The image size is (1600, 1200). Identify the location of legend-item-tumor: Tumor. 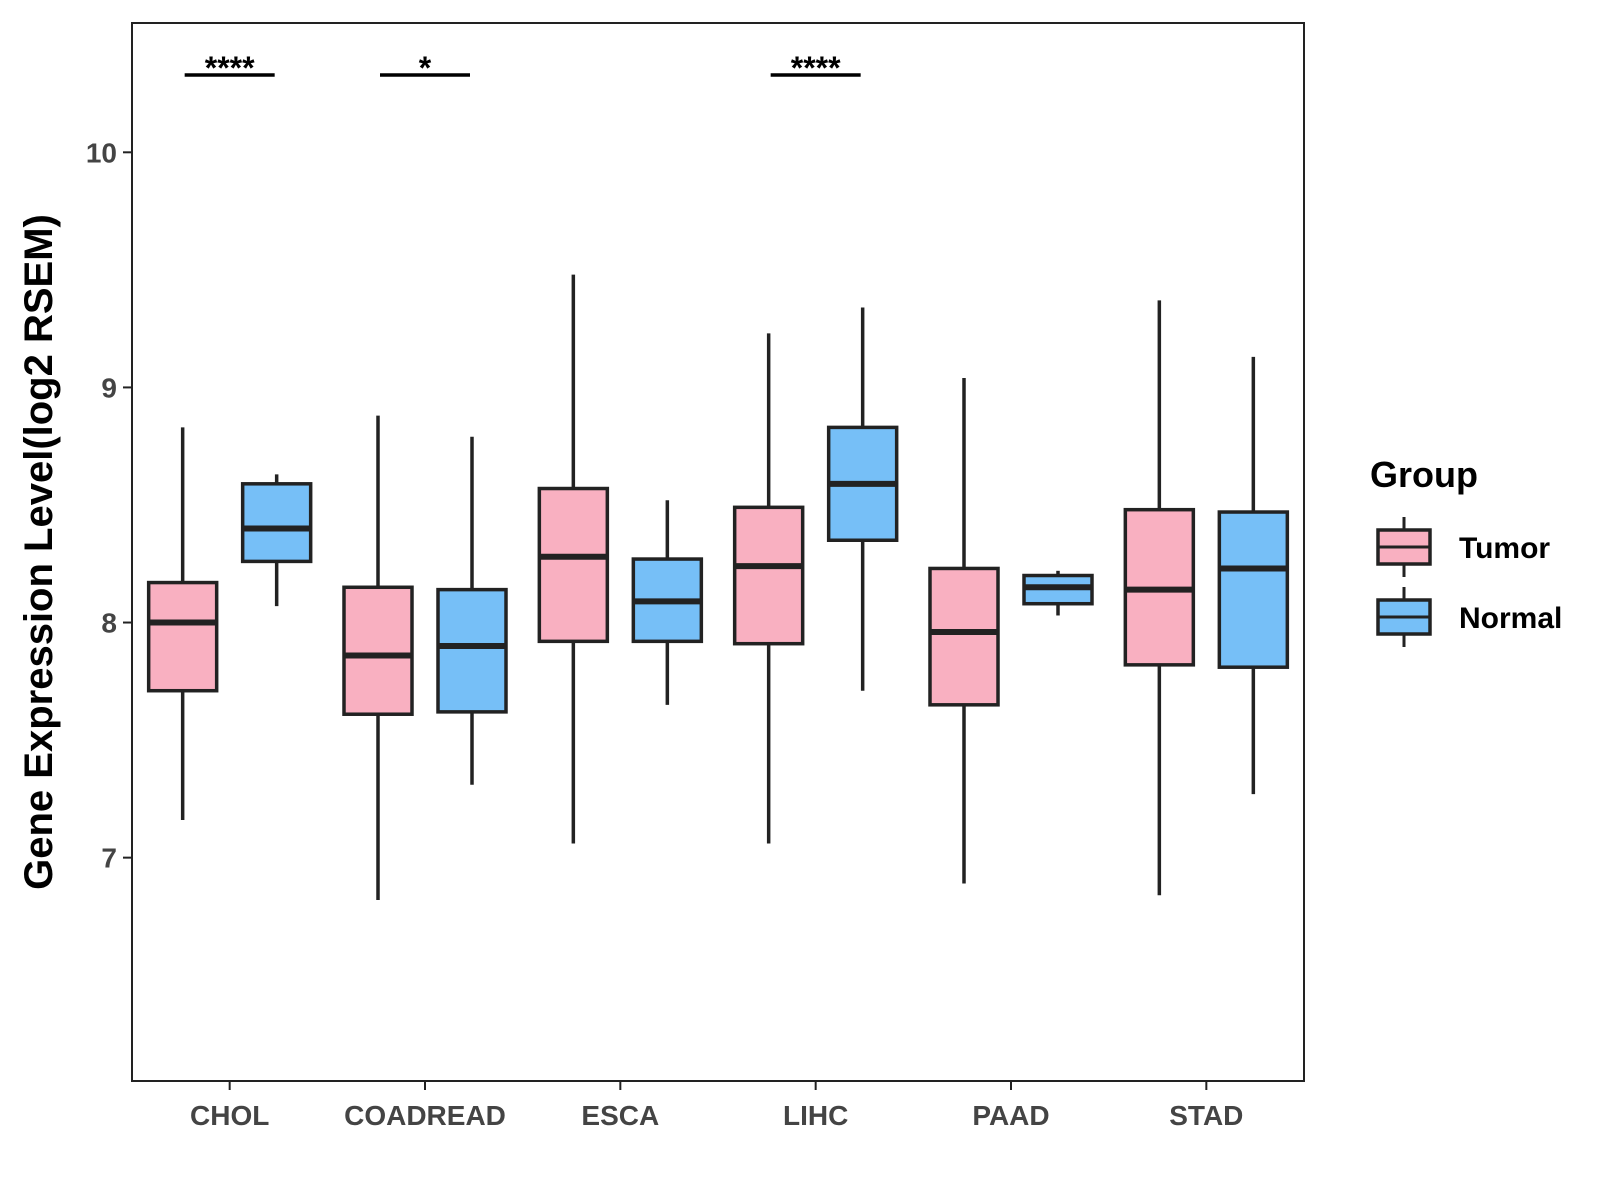
(1463, 547).